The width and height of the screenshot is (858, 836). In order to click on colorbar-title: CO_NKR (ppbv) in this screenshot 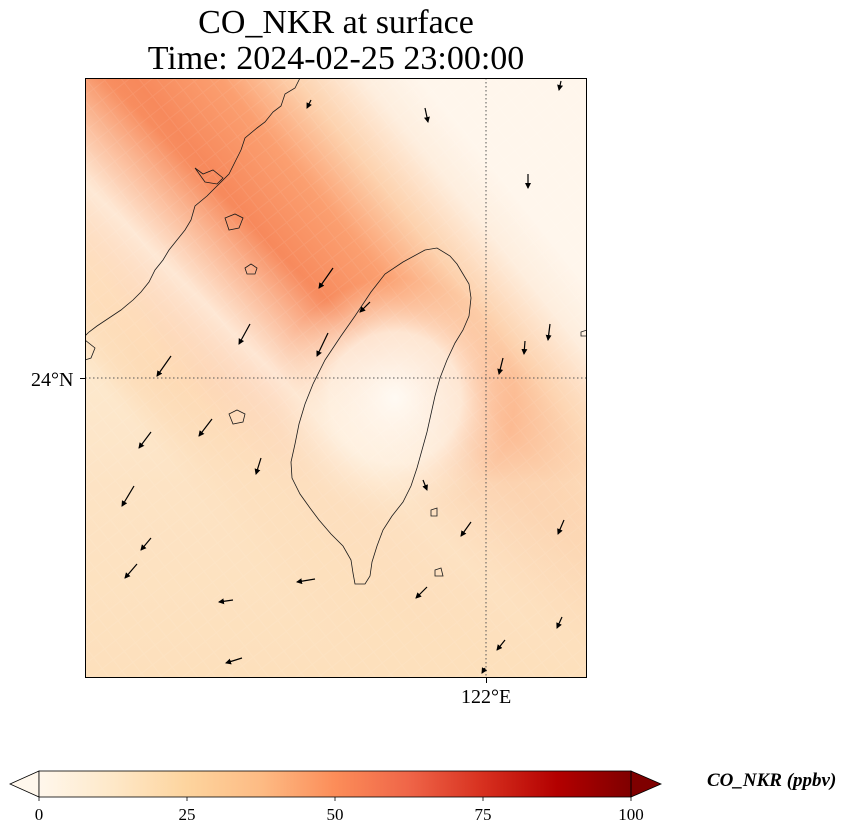, I will do `click(772, 780)`.